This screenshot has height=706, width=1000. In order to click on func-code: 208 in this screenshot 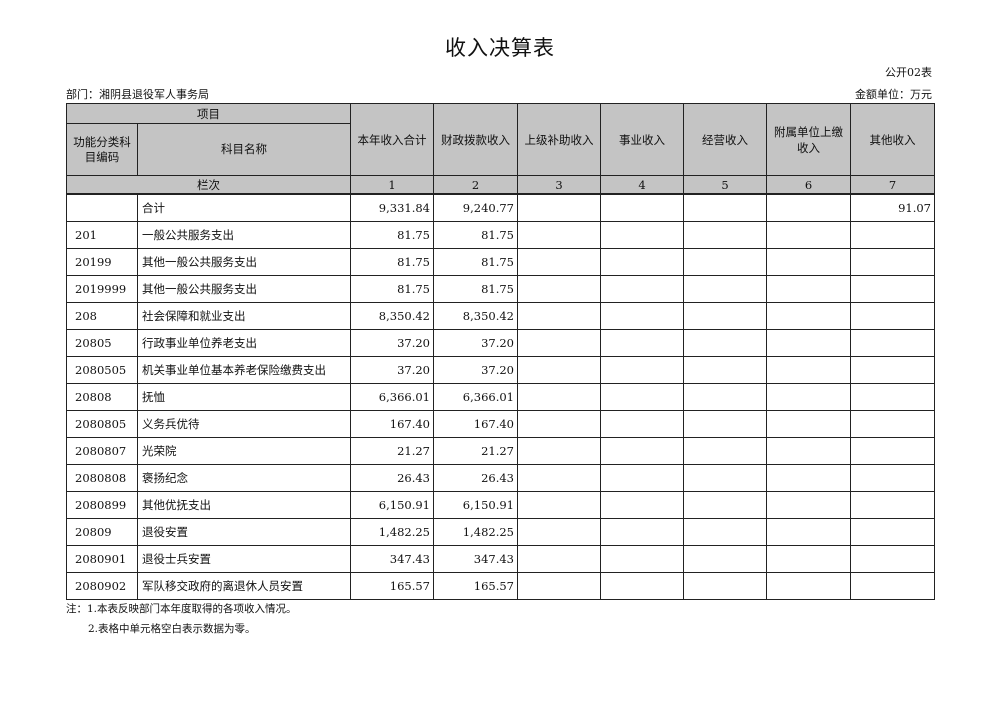, I will do `click(102, 316)`.